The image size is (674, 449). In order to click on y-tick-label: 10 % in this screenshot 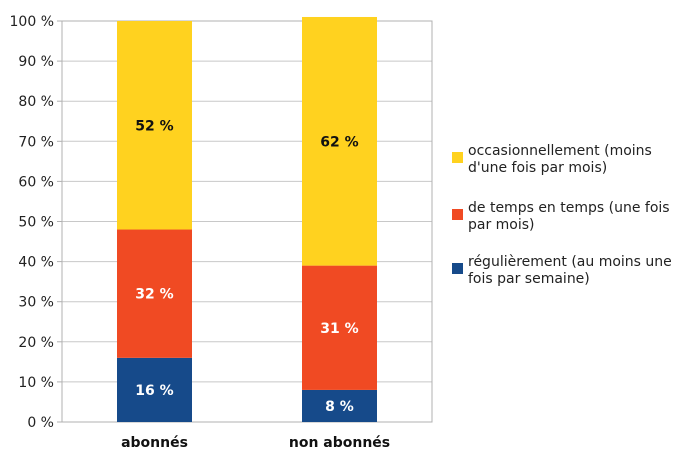, I will do `click(36, 383)`.